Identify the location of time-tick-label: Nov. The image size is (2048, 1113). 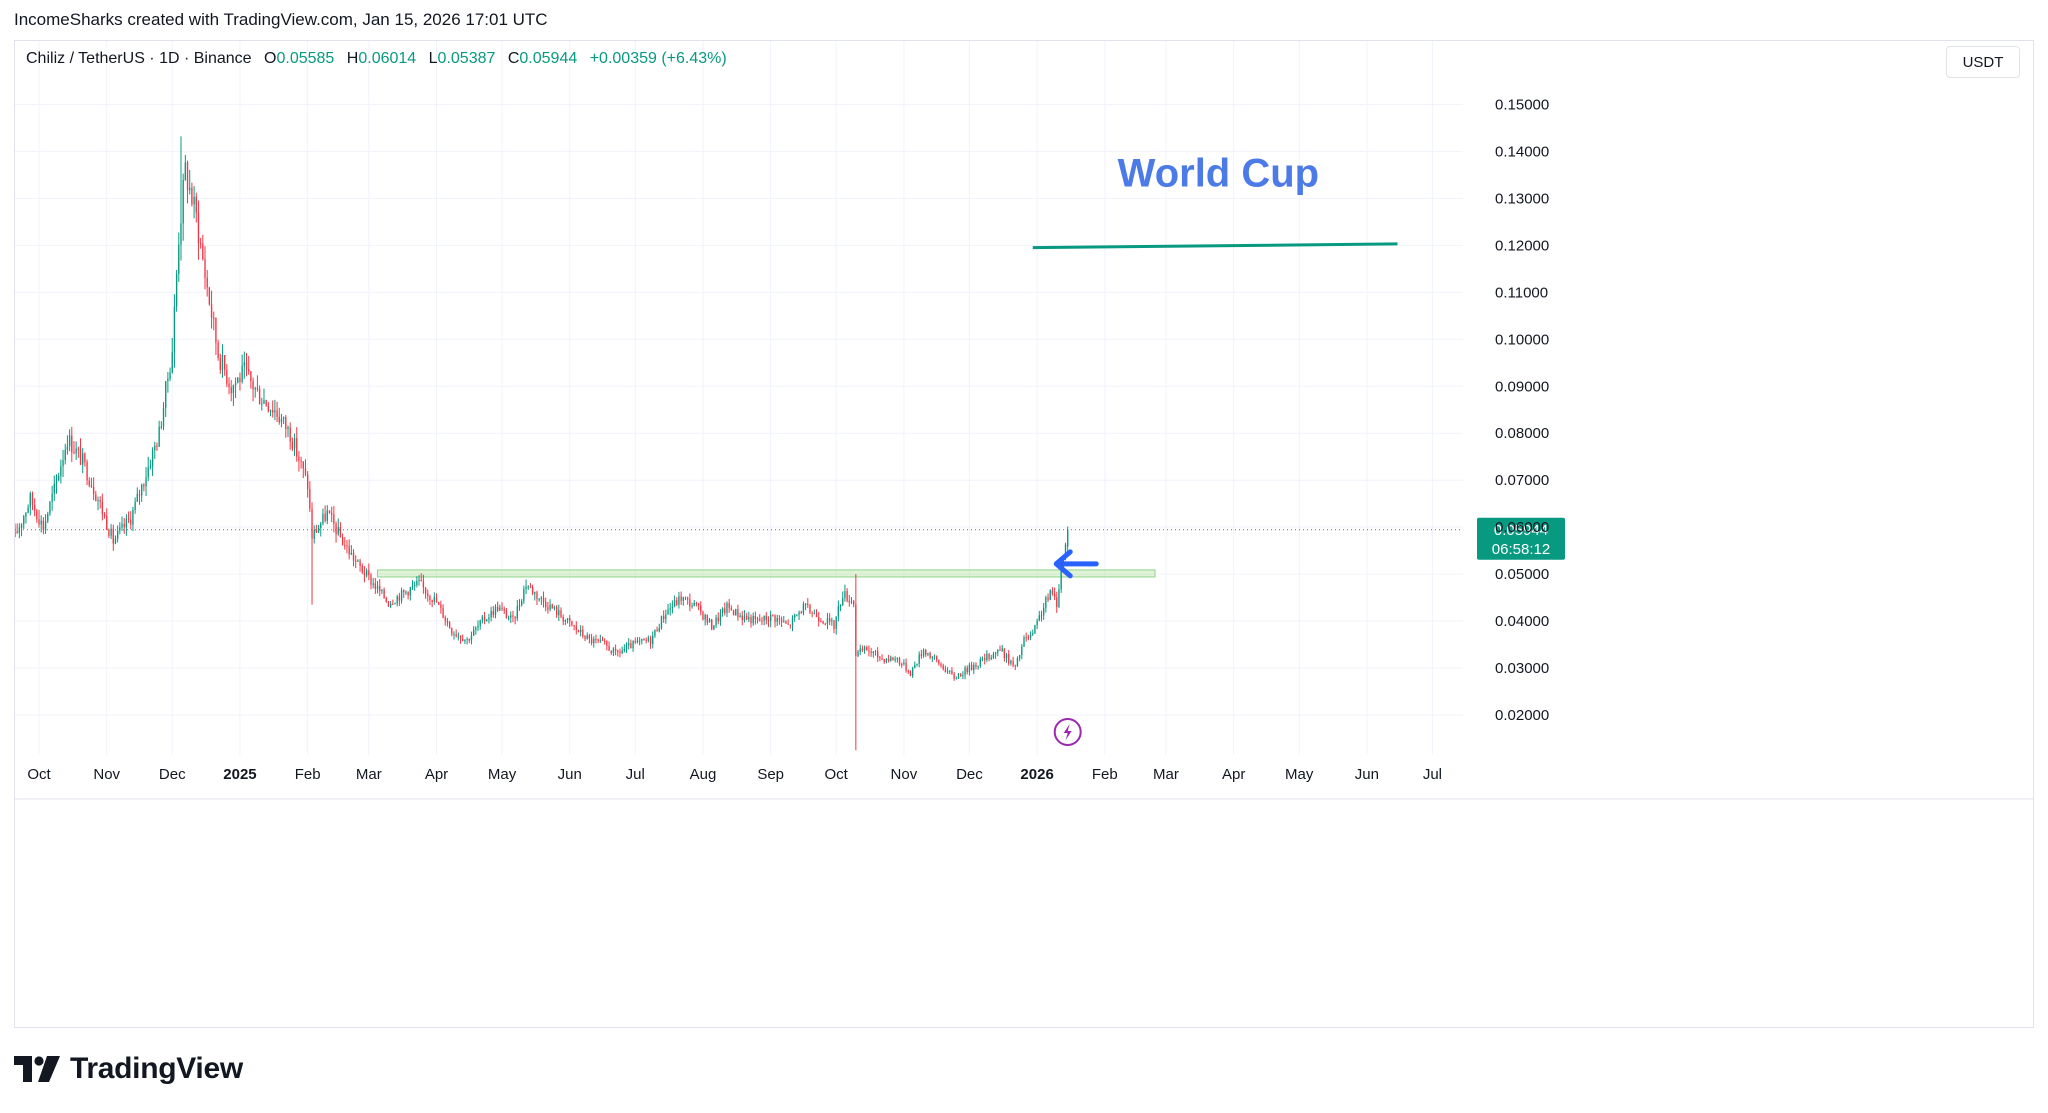
(106, 774).